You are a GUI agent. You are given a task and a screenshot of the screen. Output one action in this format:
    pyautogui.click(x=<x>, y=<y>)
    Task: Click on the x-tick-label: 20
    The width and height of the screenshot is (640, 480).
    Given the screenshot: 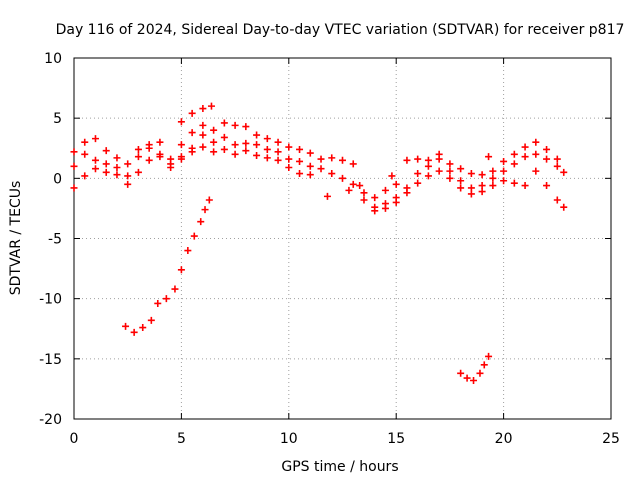 What is the action you would take?
    pyautogui.click(x=504, y=439)
    